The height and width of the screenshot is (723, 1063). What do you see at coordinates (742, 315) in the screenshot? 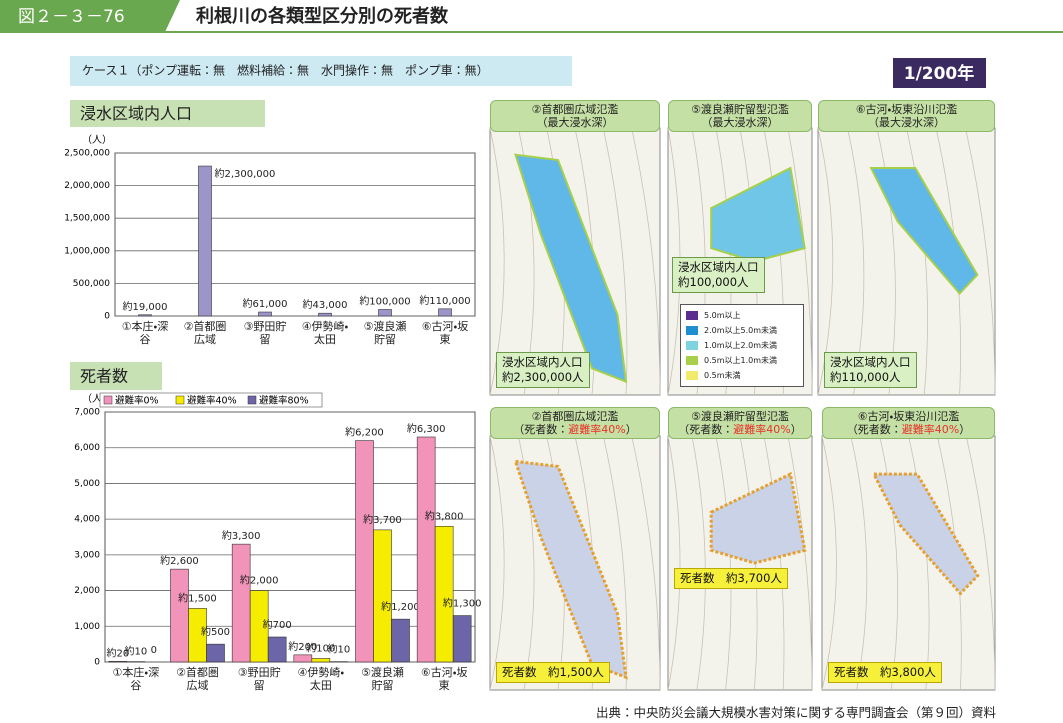
I see `legend-row: 5.0m以上` at bounding box center [742, 315].